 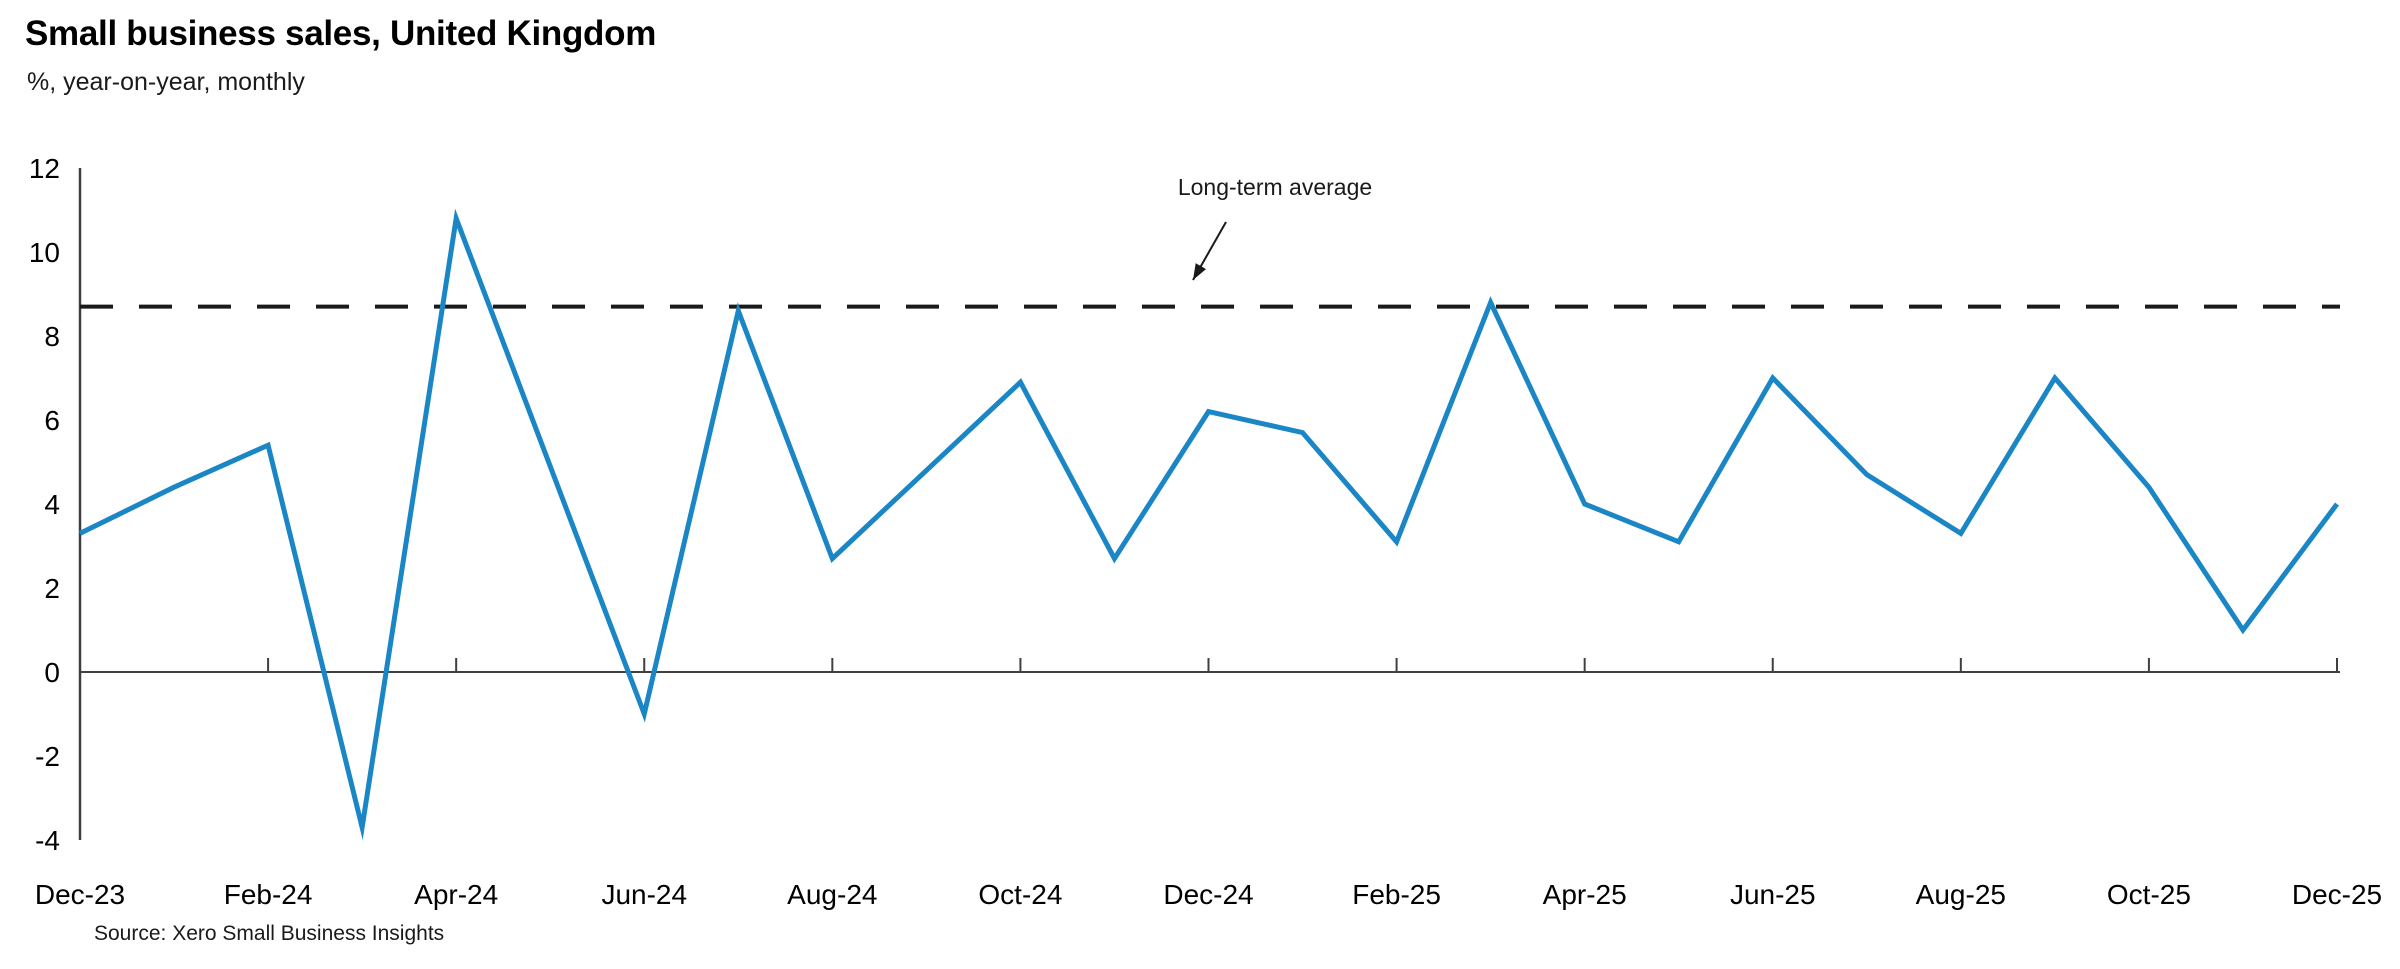 I want to click on chart-title: Small business sales, United Kingdom, so click(x=341, y=33).